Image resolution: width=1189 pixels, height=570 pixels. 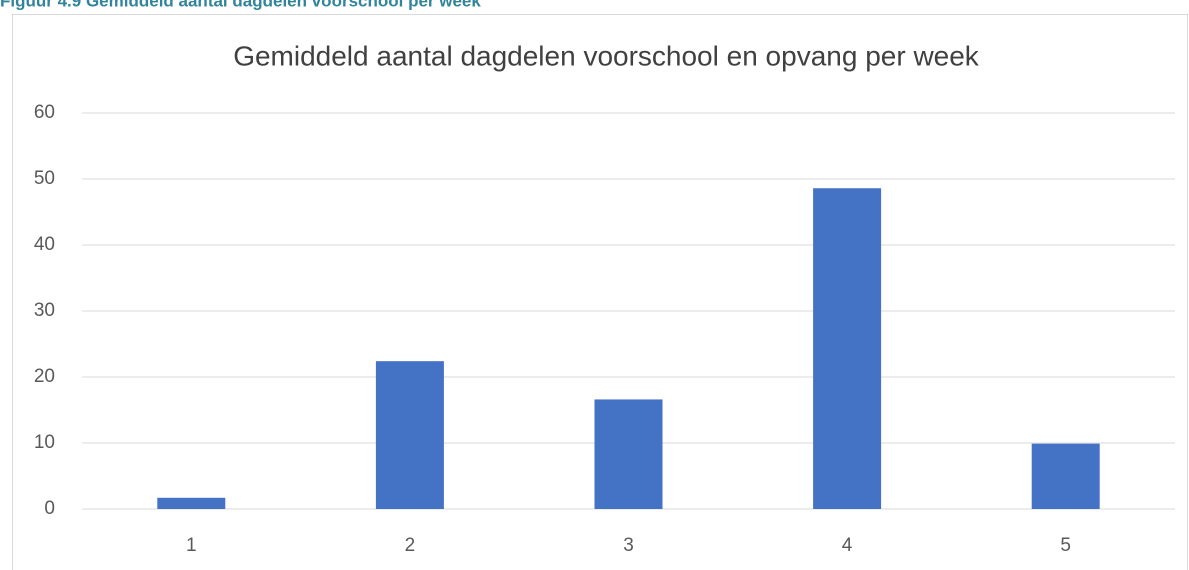 What do you see at coordinates (628, 545) in the screenshot?
I see `x-tick-label: 3` at bounding box center [628, 545].